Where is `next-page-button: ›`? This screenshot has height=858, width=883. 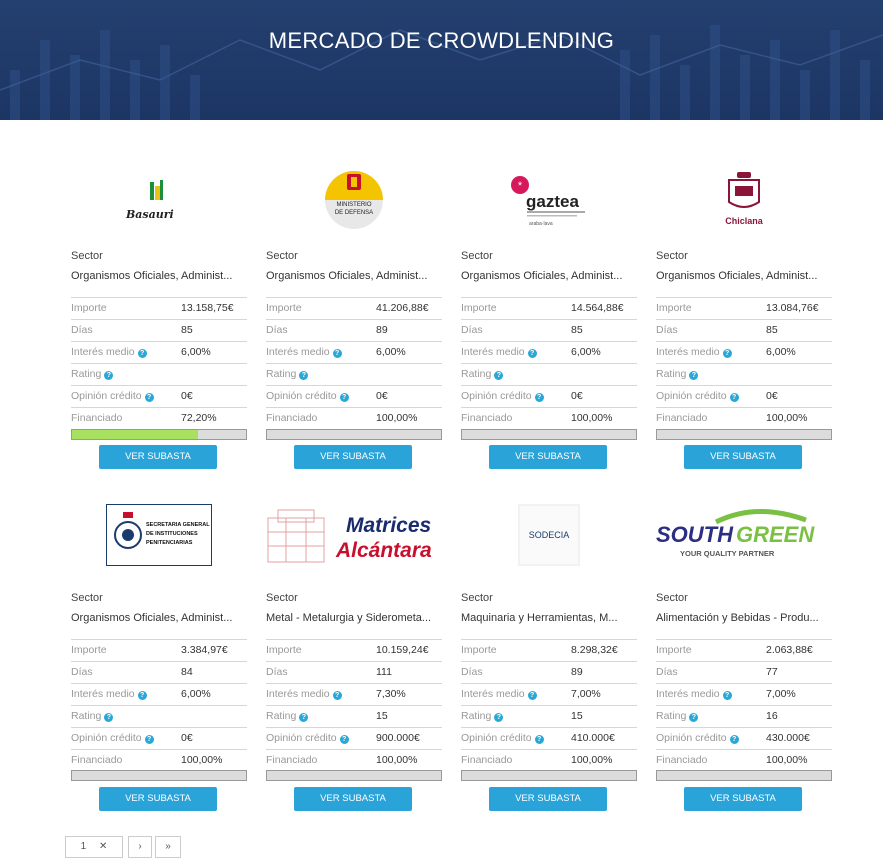 next-page-button: › is located at coordinates (140, 847).